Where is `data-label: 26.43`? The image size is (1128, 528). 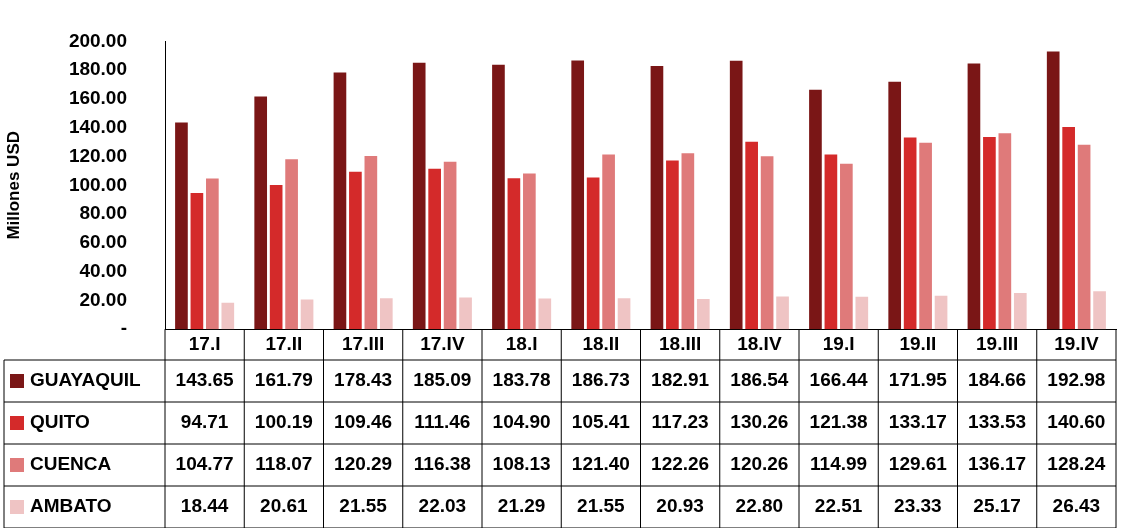 data-label: 26.43 is located at coordinates (1076, 506).